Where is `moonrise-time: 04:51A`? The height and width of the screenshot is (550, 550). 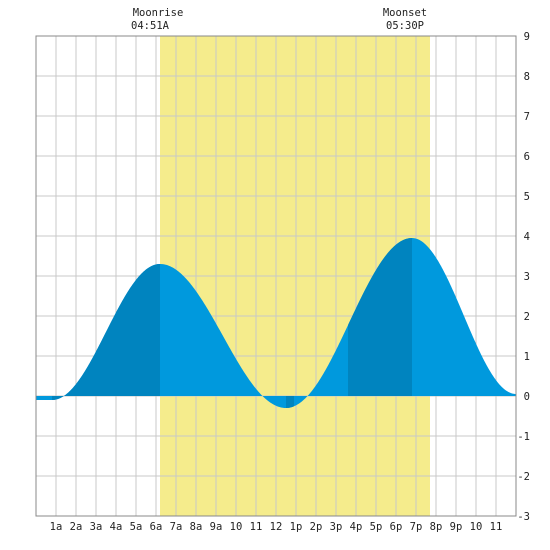
moonrise-time: 04:51A is located at coordinates (150, 26).